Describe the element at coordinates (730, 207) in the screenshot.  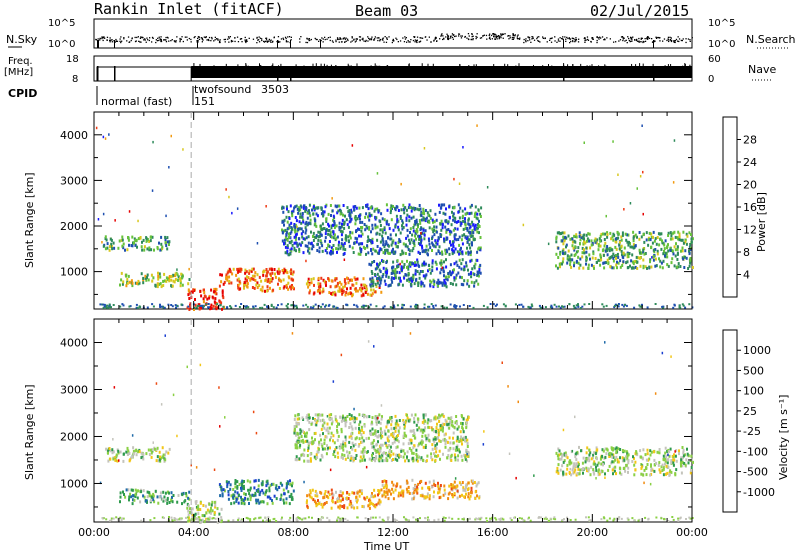
I see `power-colorbar-frame` at that location.